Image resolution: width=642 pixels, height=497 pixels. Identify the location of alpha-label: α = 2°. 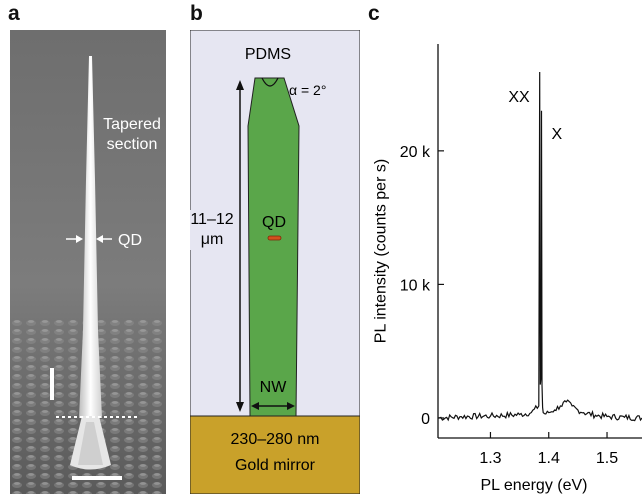
(307, 90).